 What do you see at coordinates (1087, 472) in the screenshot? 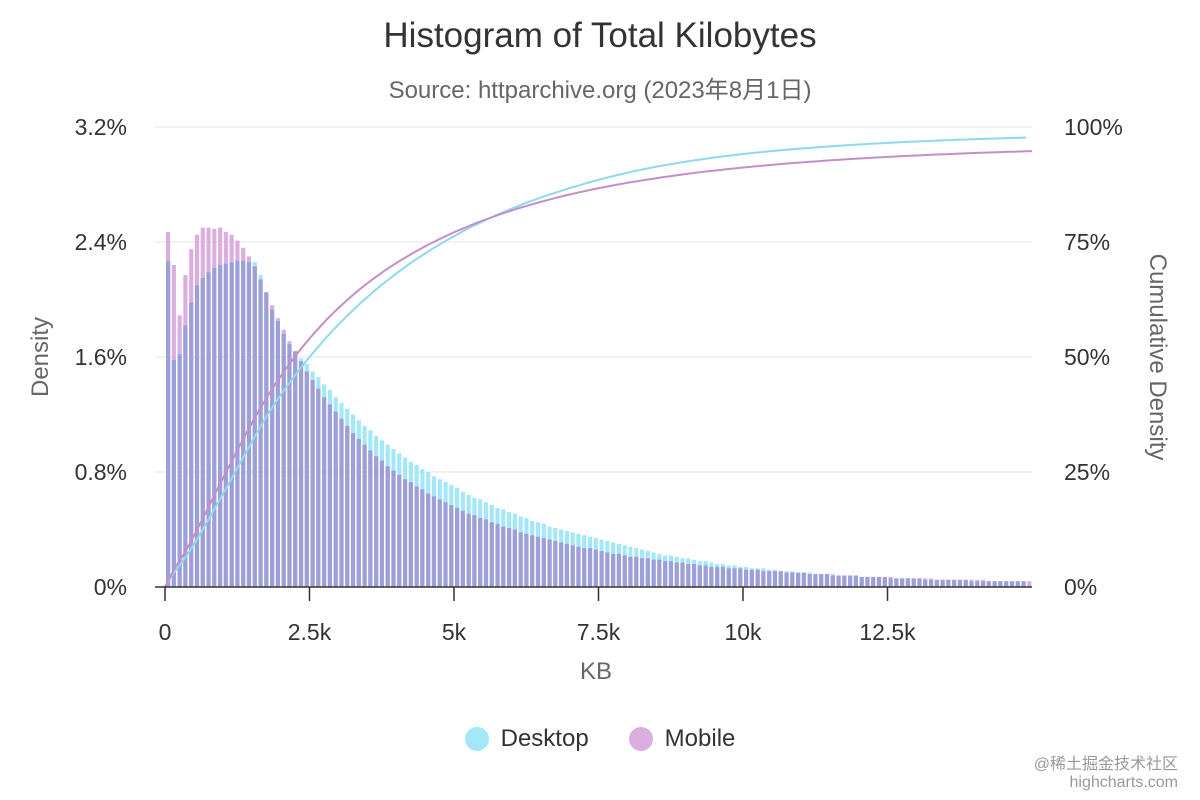
I see `y2-tick-label: 25%` at bounding box center [1087, 472].